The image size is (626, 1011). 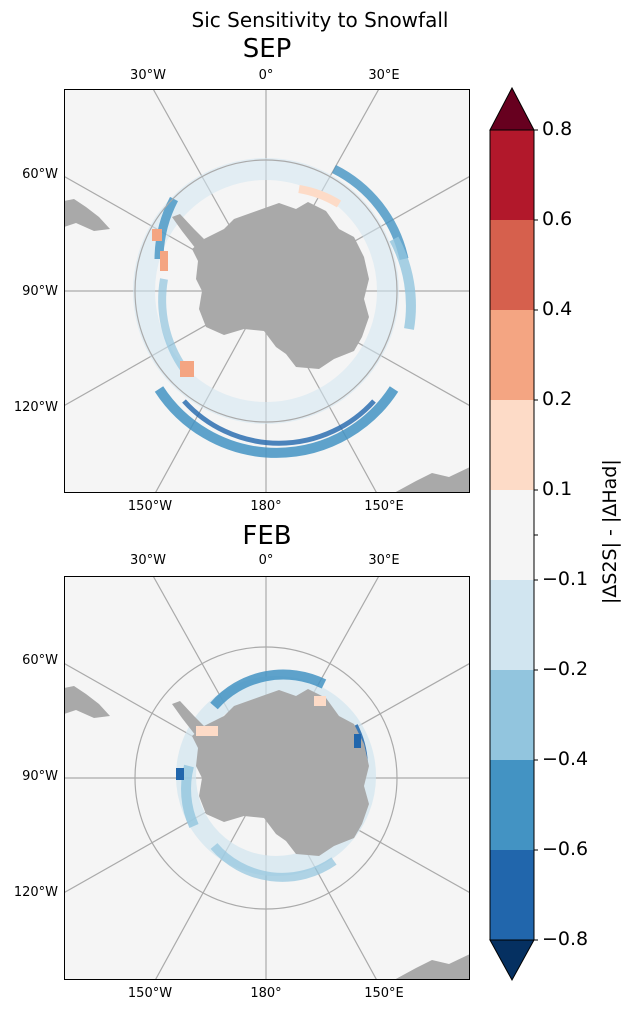 I want to click on colorbar-tick-label: 0.4, so click(x=557, y=309).